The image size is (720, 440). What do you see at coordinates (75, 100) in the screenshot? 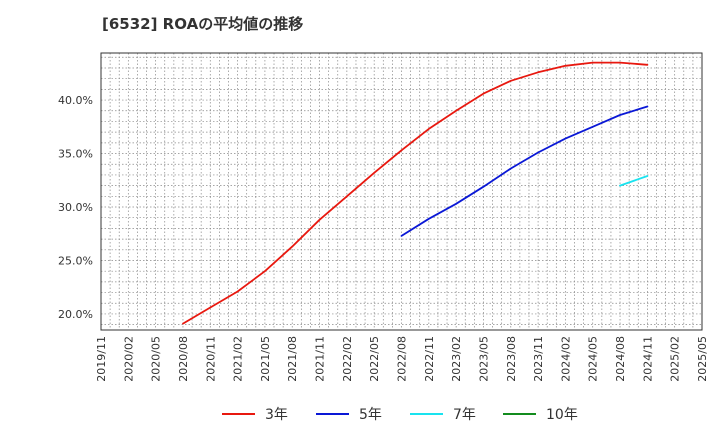
I see `y-tick-label: 40.0%` at bounding box center [75, 100].